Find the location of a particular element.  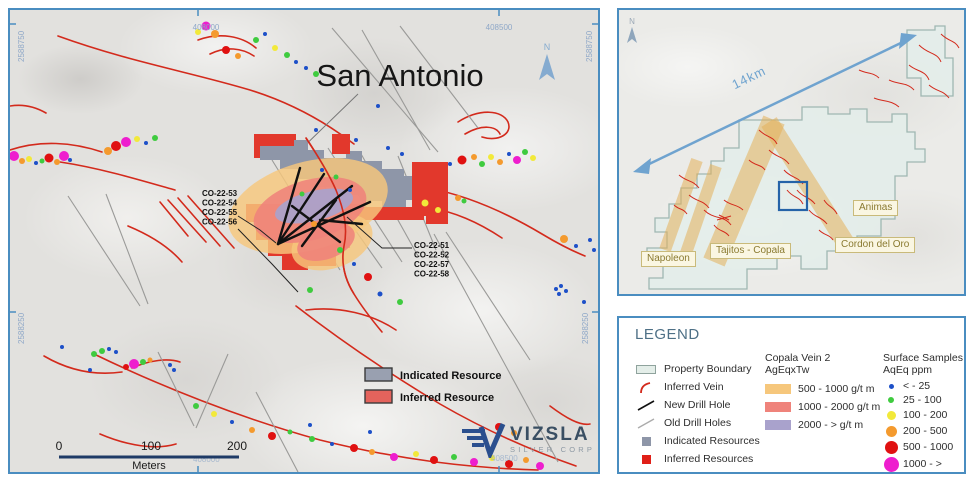

legend-item-old-drill-holes: Old Drill Holes is located at coordinates (683, 423).